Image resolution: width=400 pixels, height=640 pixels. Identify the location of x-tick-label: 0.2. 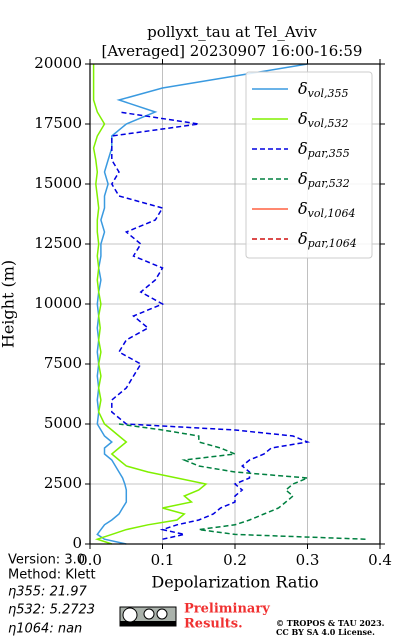
(235, 560).